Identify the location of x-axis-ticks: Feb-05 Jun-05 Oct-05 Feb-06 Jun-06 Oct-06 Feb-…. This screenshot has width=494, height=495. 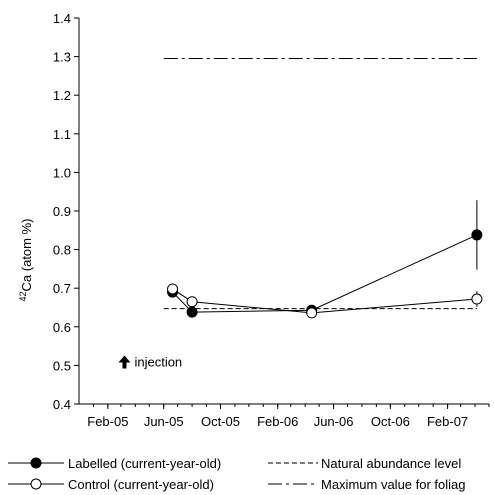
(288, 416).